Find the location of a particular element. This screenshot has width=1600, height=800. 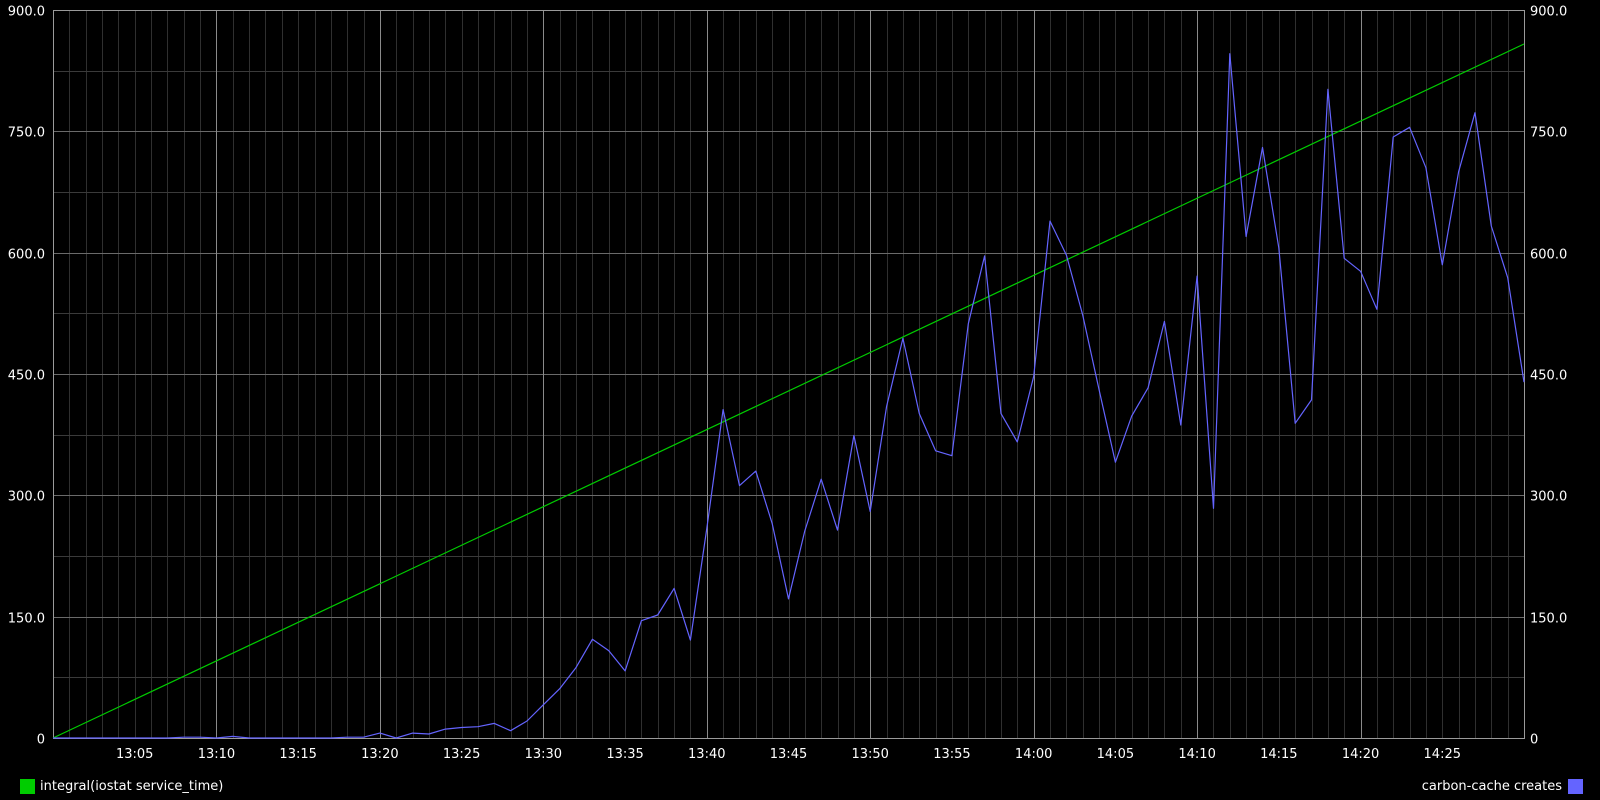

x-tick-label: 14:25 is located at coordinates (1442, 754).